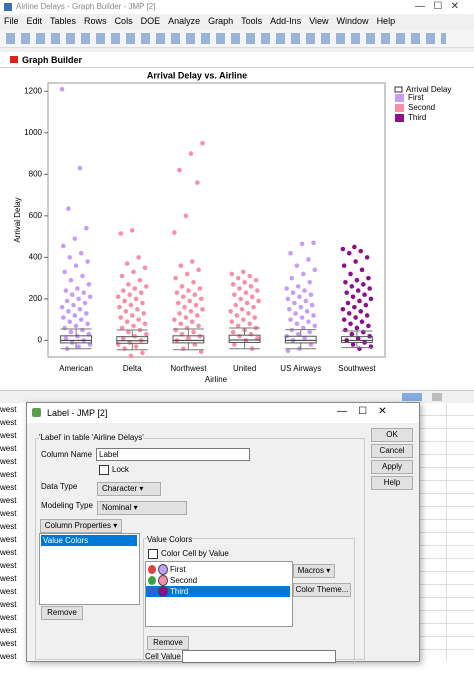 Image resolution: width=474 pixels, height=689 pixels. What do you see at coordinates (218, 569) in the screenshot?
I see `value-color-row: First` at bounding box center [218, 569].